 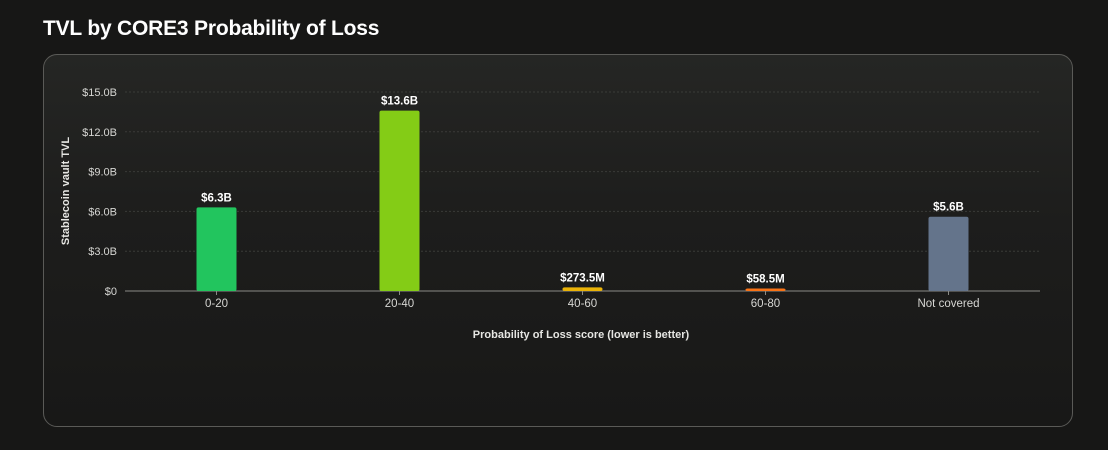 I want to click on y-tick-label: $3.0B, so click(x=102, y=252).